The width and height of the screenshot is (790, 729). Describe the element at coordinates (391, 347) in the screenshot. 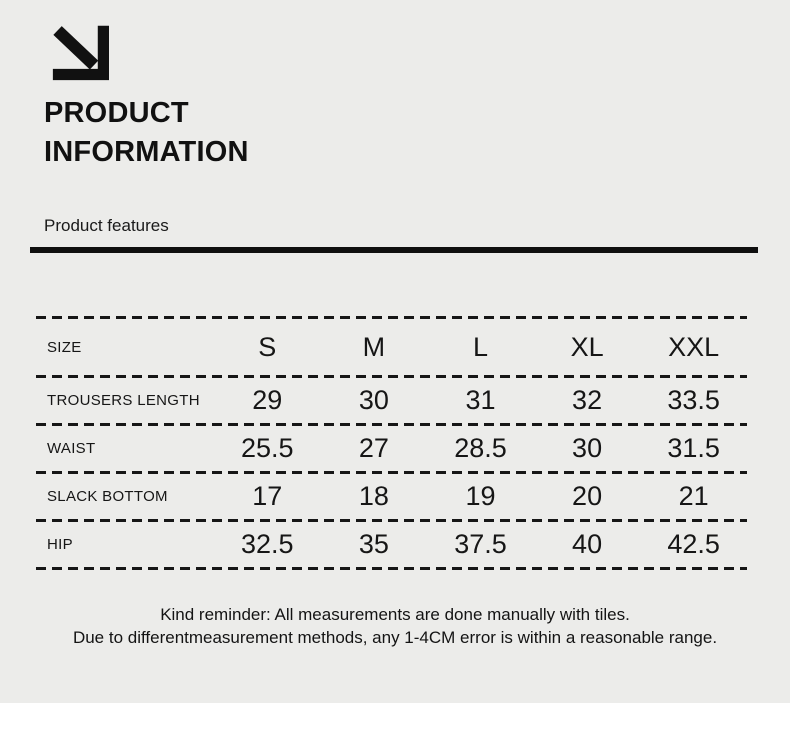

I see `table-header-row: SIZE S M L XL XXL` at that location.